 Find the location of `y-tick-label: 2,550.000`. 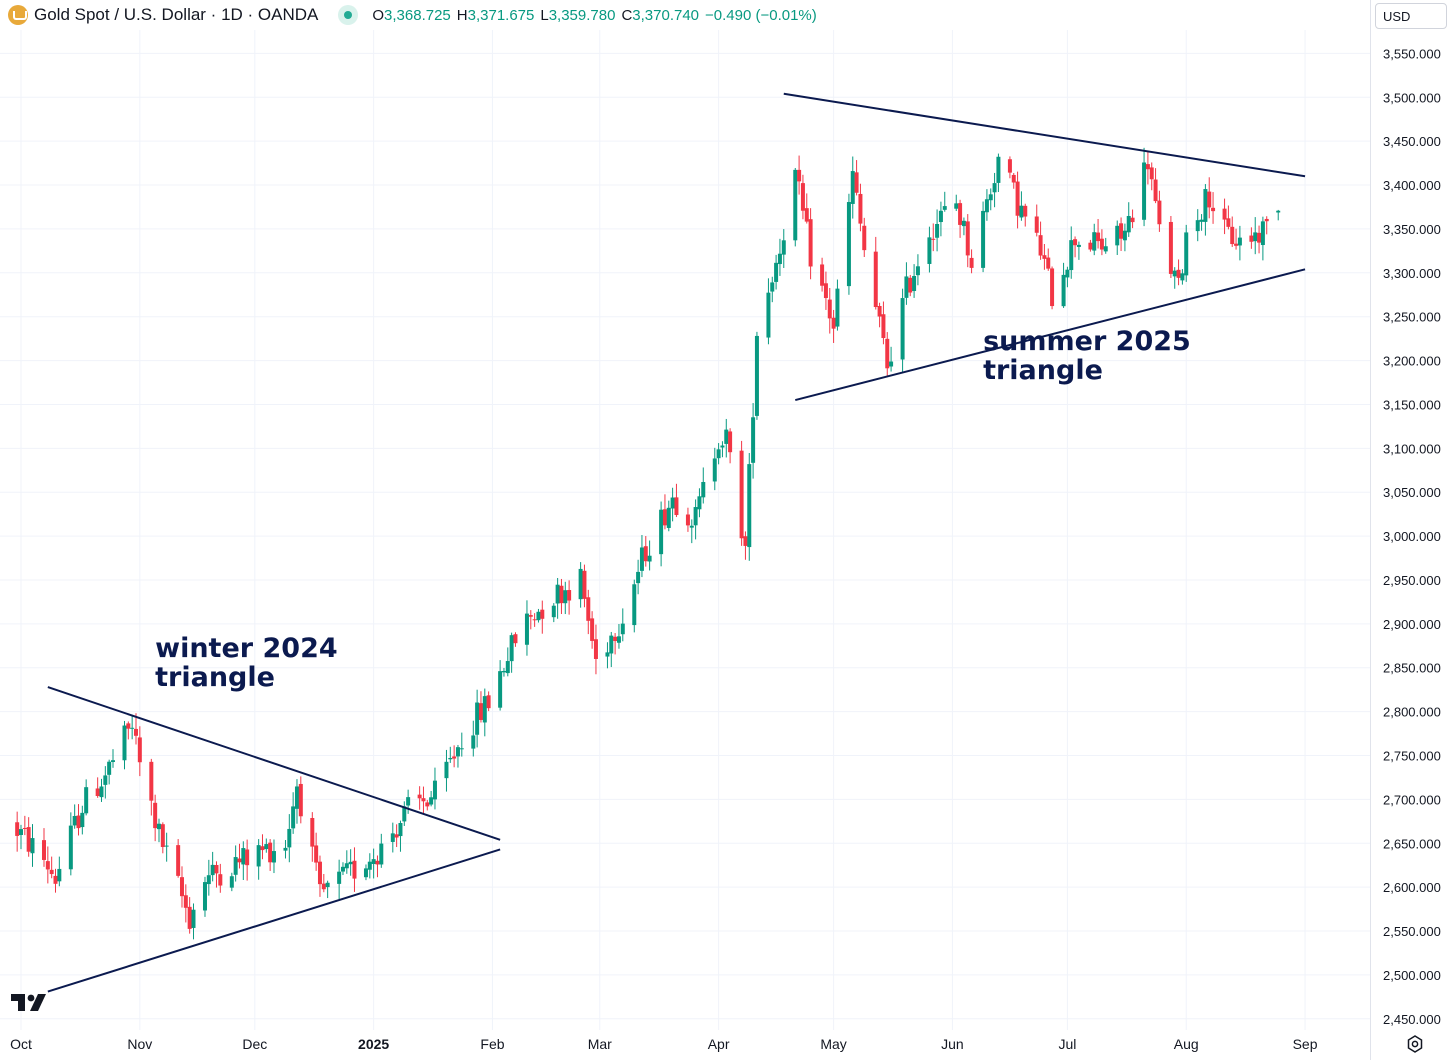

y-tick-label: 2,550.000 is located at coordinates (1412, 931).